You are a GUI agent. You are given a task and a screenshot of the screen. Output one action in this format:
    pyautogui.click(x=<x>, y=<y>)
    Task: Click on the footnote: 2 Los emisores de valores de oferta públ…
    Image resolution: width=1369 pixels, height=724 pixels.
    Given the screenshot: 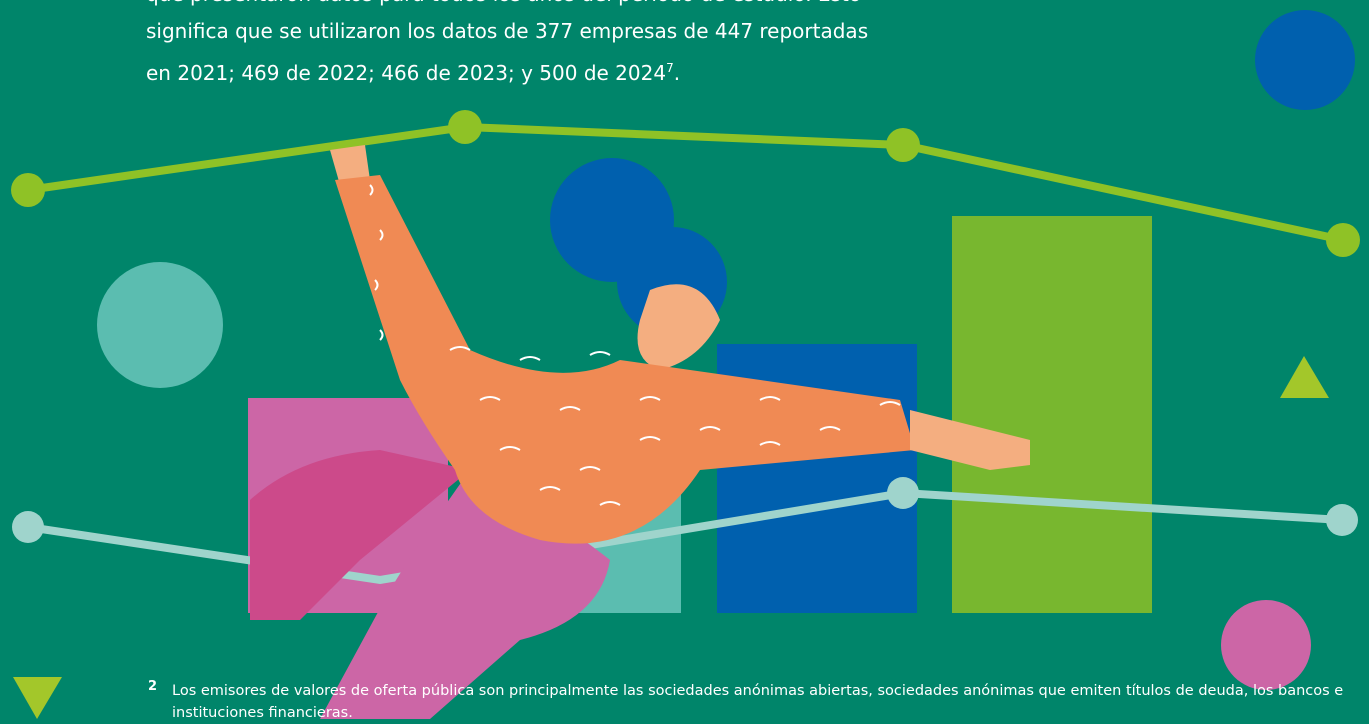 What is the action you would take?
    pyautogui.click(x=757, y=701)
    